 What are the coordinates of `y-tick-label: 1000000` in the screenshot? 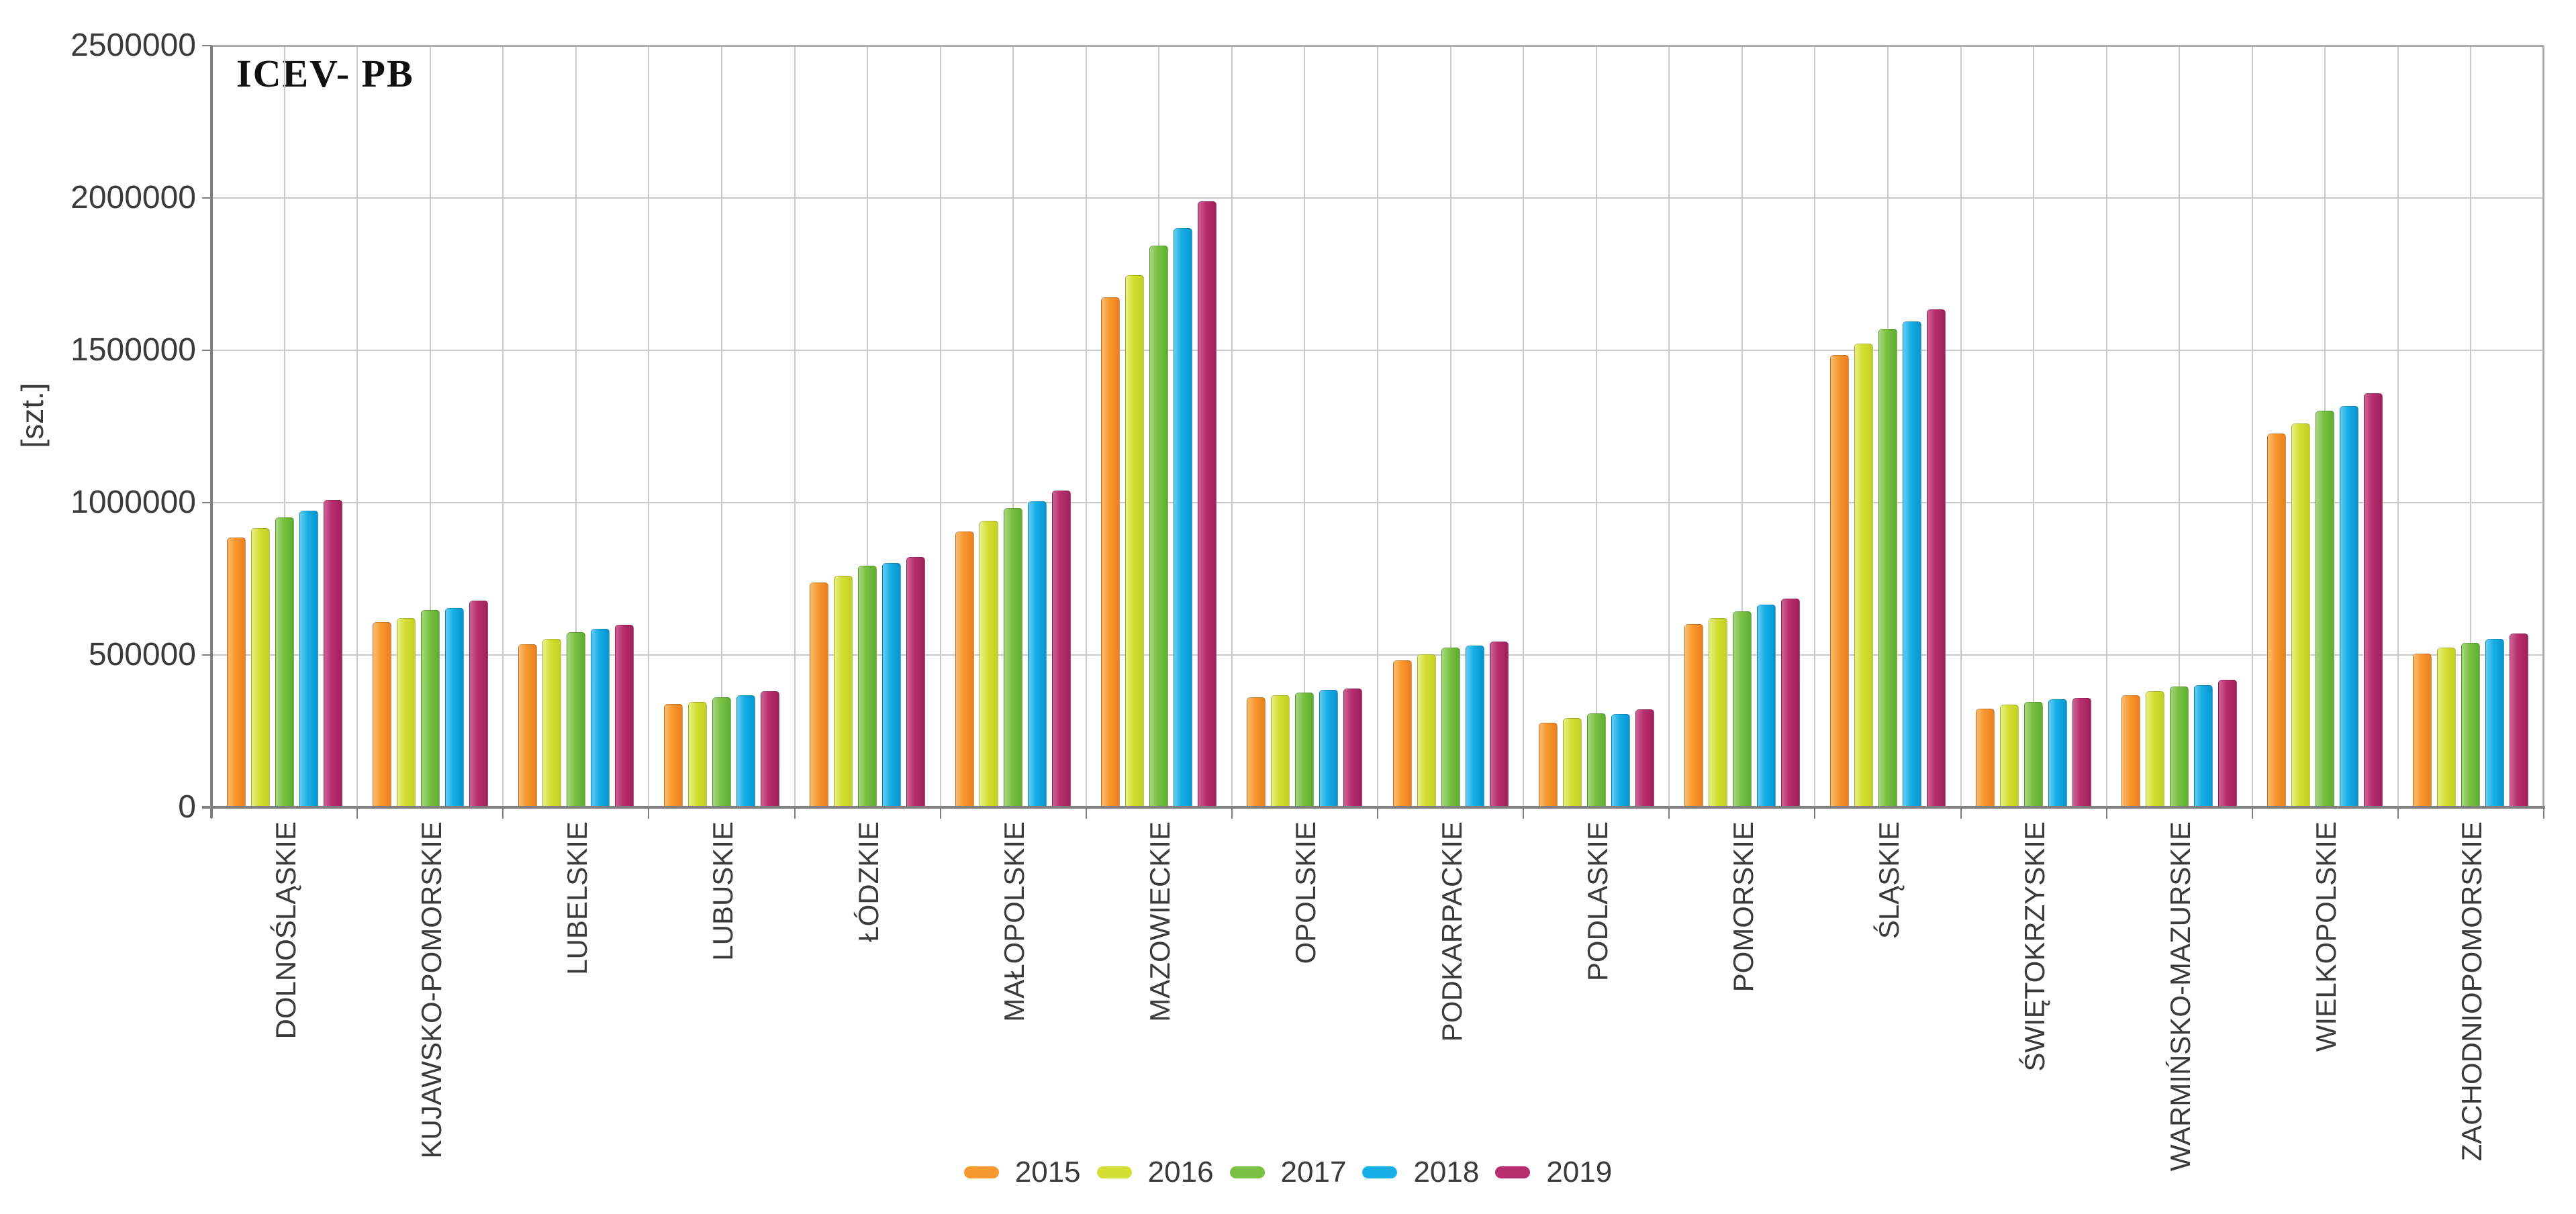 It's located at (133, 503).